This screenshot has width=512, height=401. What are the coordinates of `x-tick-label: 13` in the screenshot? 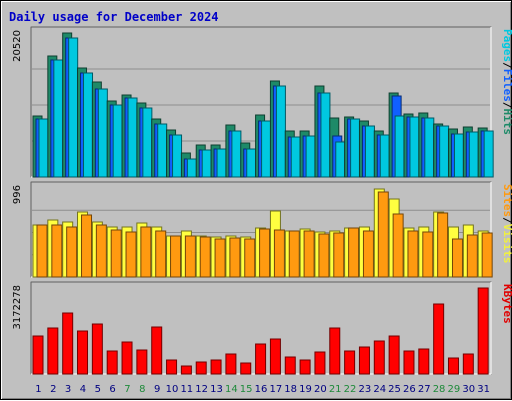 It's located at (216, 389).